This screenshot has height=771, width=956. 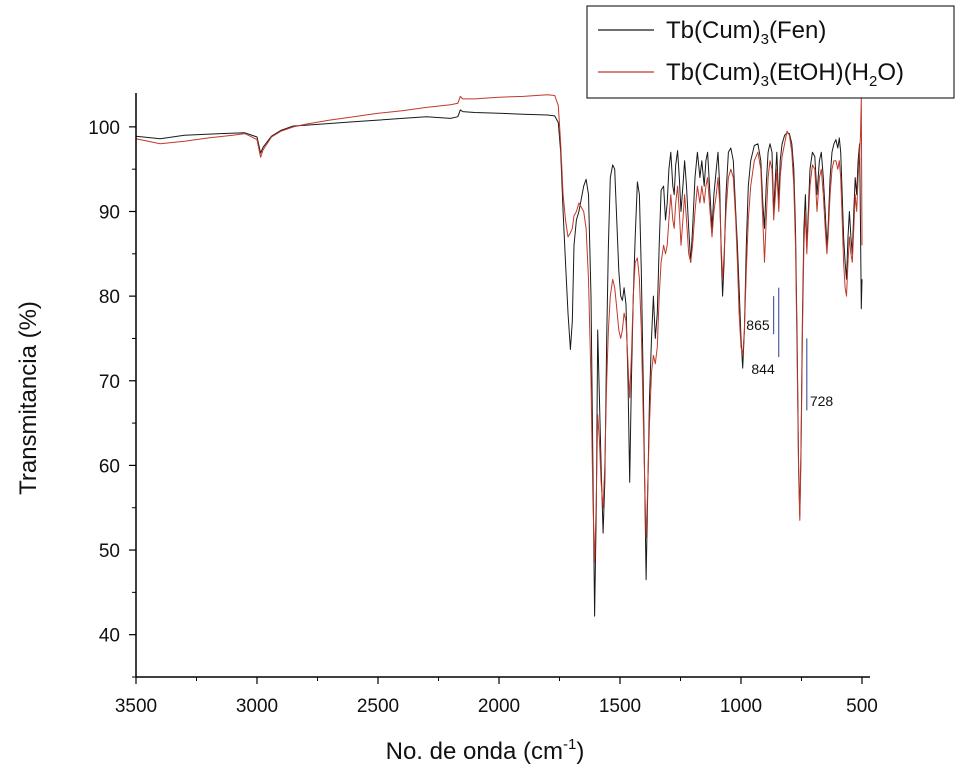 What do you see at coordinates (109, 297) in the screenshot?
I see `y-tick-label: 80` at bounding box center [109, 297].